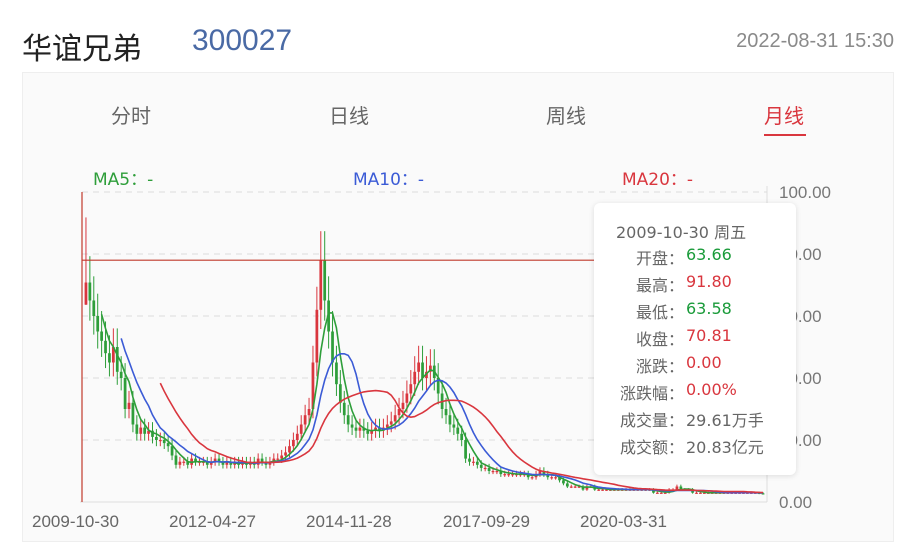  Describe the element at coordinates (461, 438) in the screenshot. I see `ma20-line` at that location.